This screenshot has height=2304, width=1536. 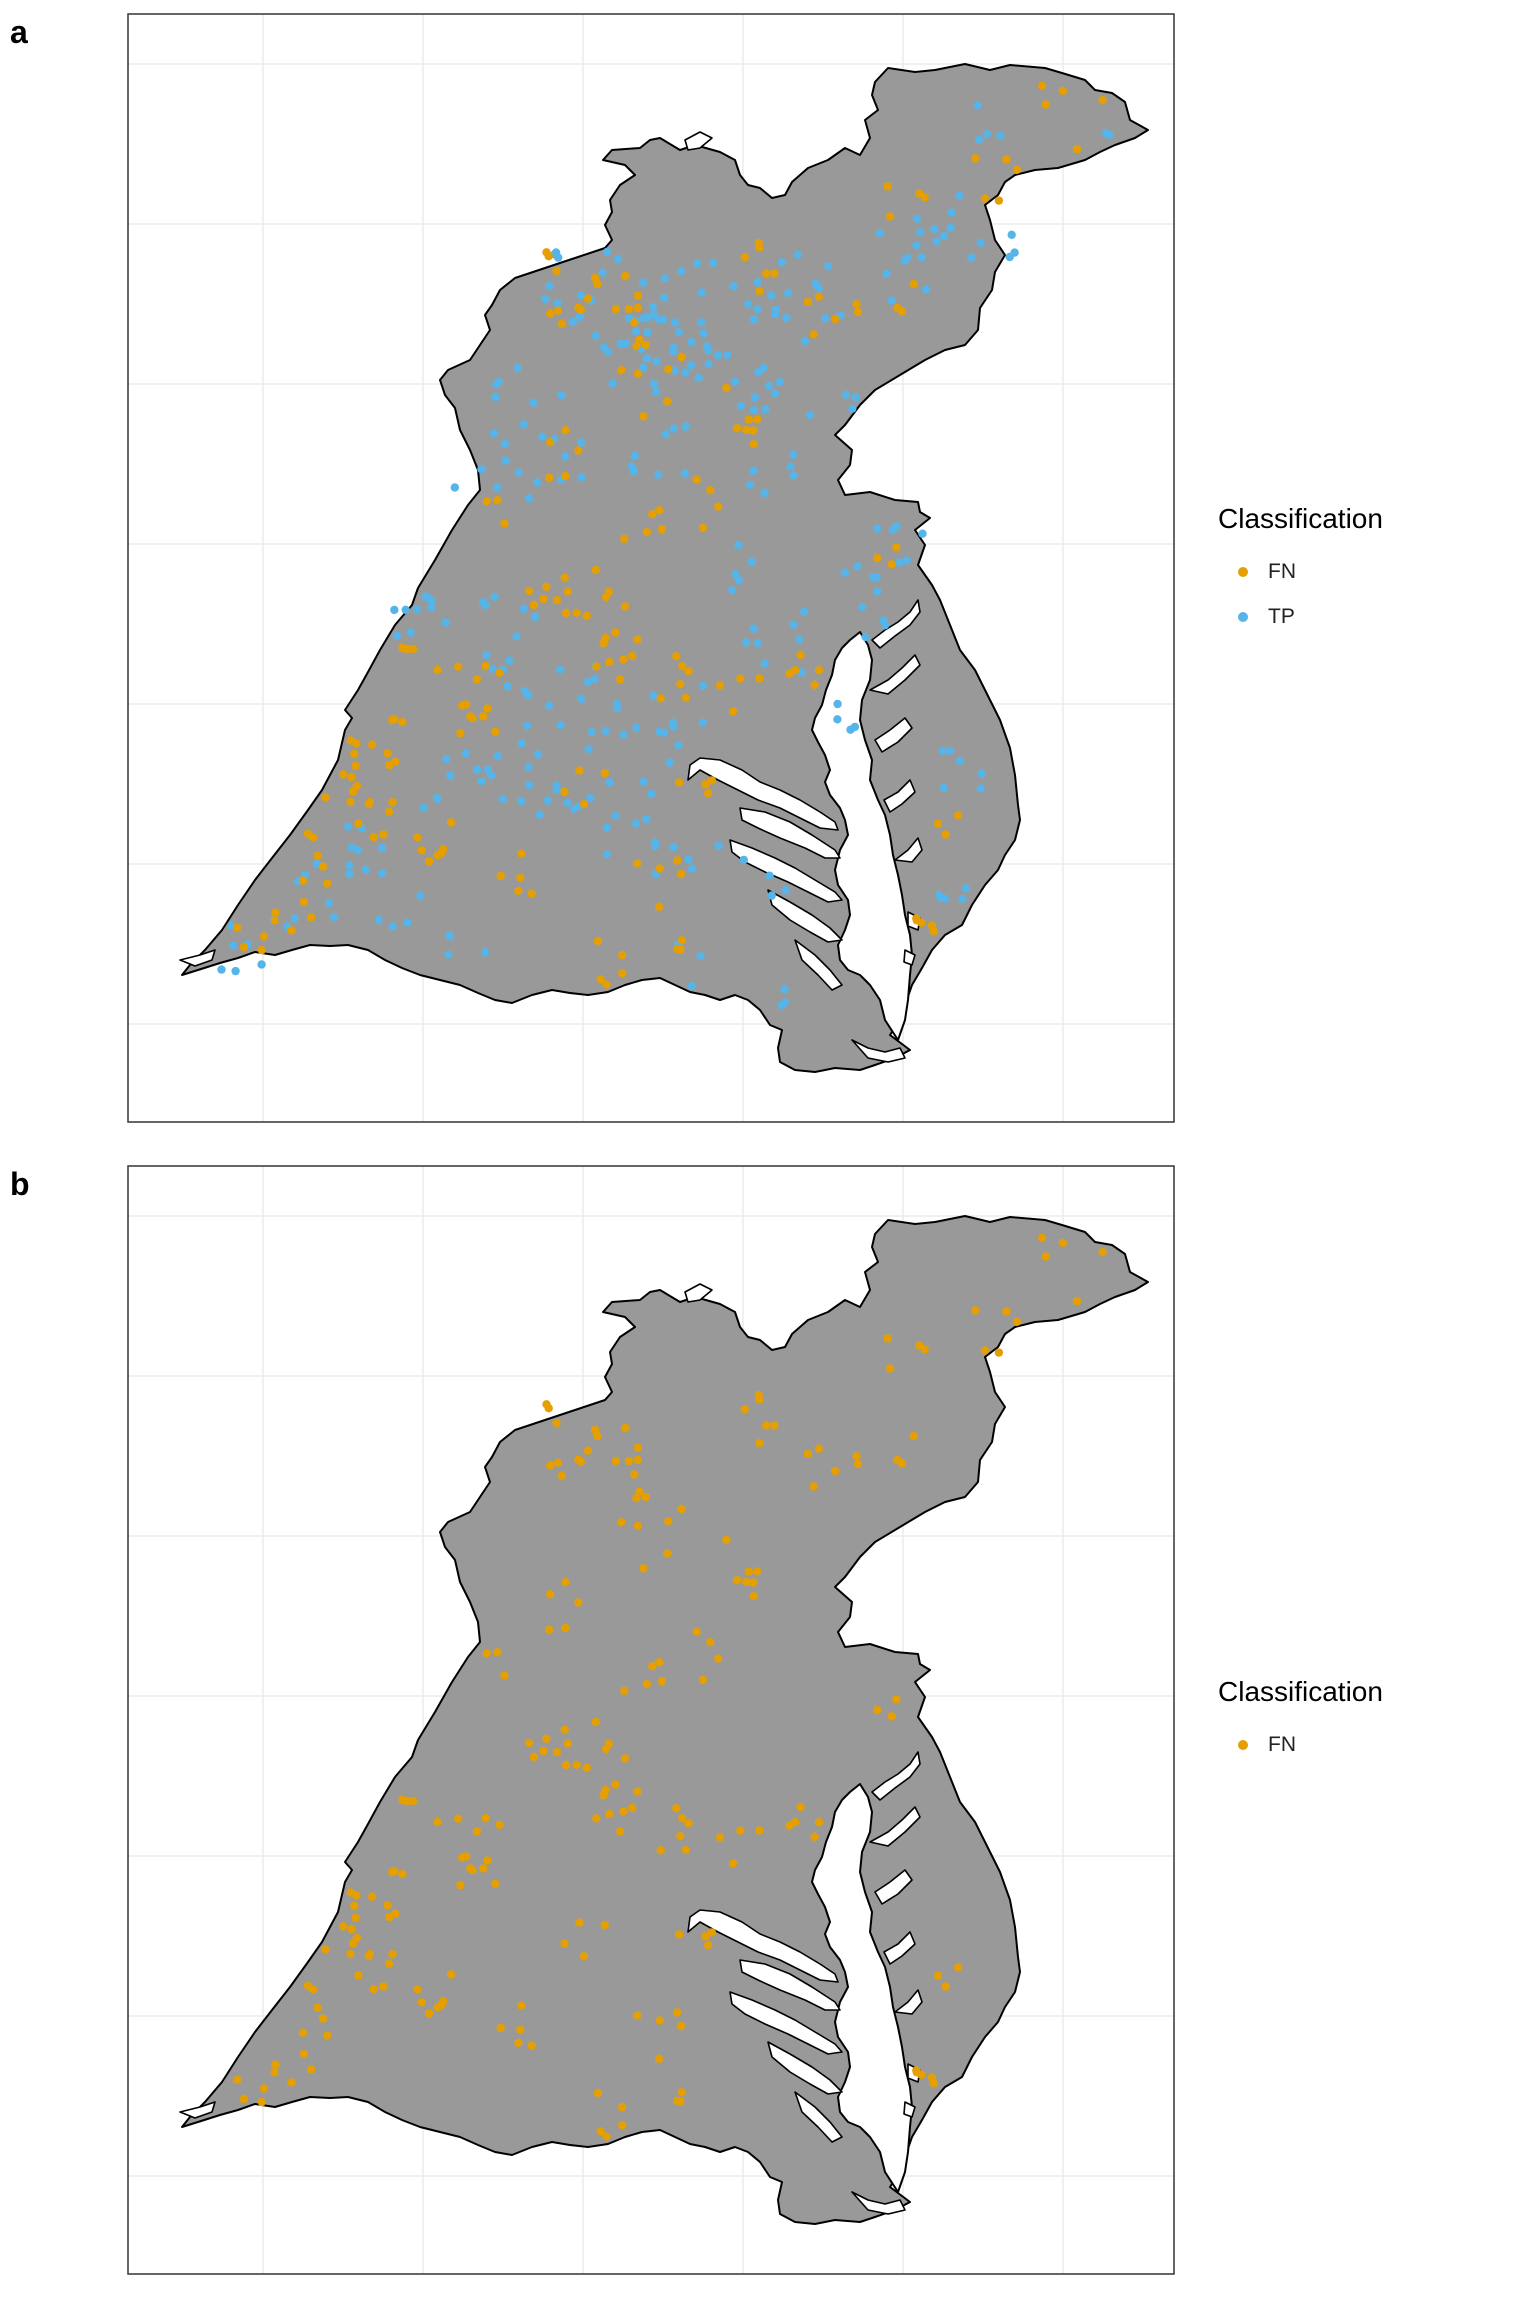 I want to click on legend-key-tp, so click(x=1243, y=616).